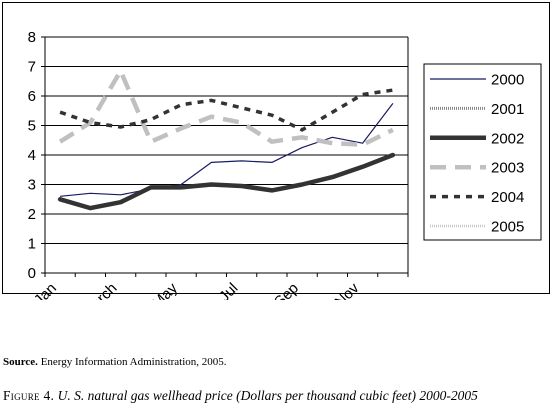  What do you see at coordinates (347, 289) in the screenshot?
I see `x-tick-label-nov: Nov` at bounding box center [347, 289].